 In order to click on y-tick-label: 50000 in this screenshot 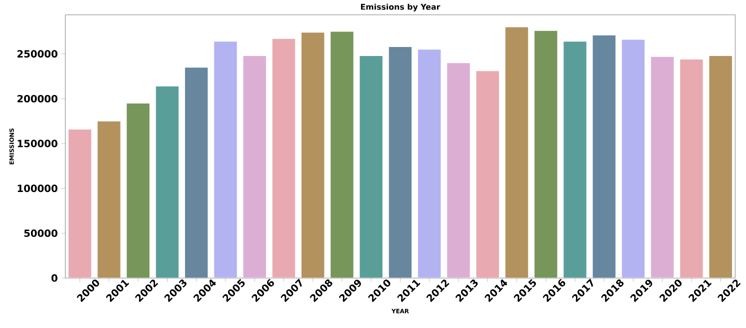, I will do `click(41, 234)`.